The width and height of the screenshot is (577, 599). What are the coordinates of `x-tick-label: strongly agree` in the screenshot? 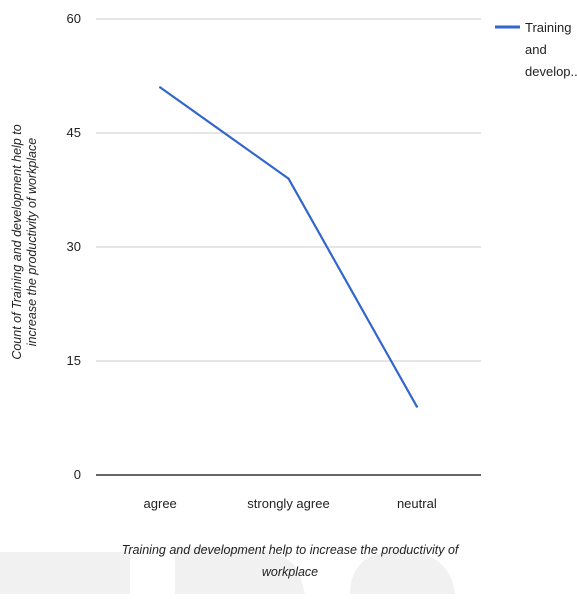 It's located at (288, 503).